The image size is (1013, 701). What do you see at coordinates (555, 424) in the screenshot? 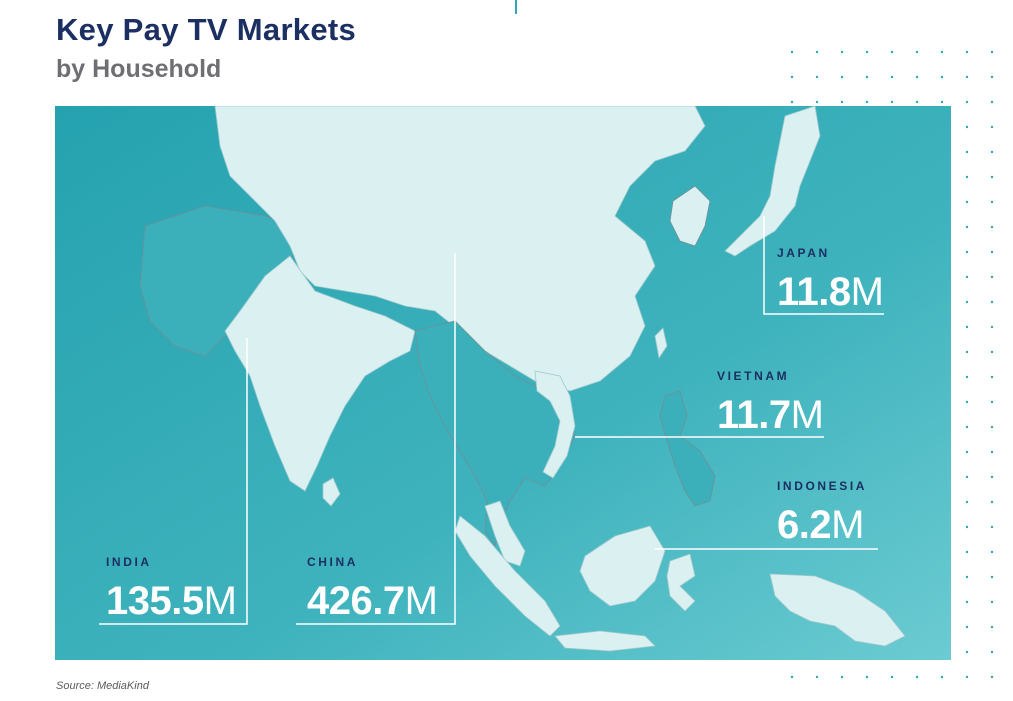
I see `land-vietnam` at bounding box center [555, 424].